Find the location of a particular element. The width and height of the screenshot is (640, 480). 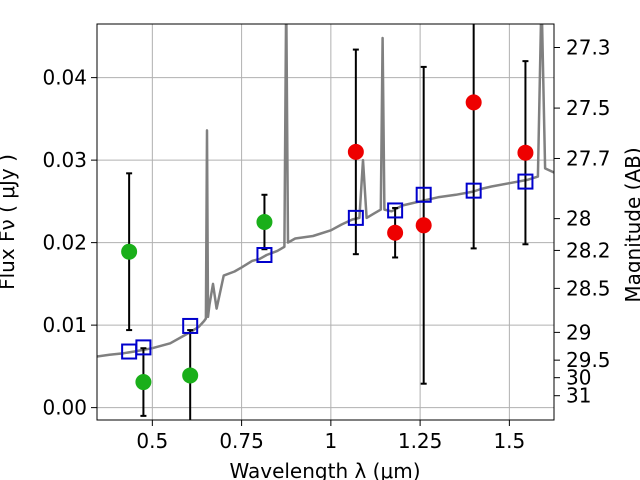

y-axis-label: Flux Fν ( μJy ) is located at coordinates (9, 222).